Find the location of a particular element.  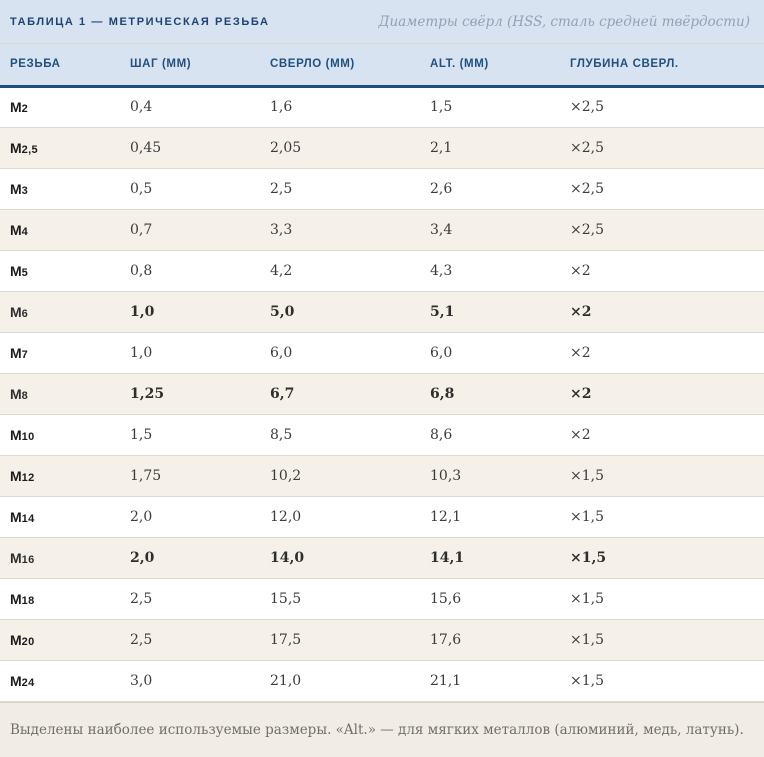

table-row: M2,5 0,45 2,05 2,1 ×2,5 is located at coordinates (382, 148).